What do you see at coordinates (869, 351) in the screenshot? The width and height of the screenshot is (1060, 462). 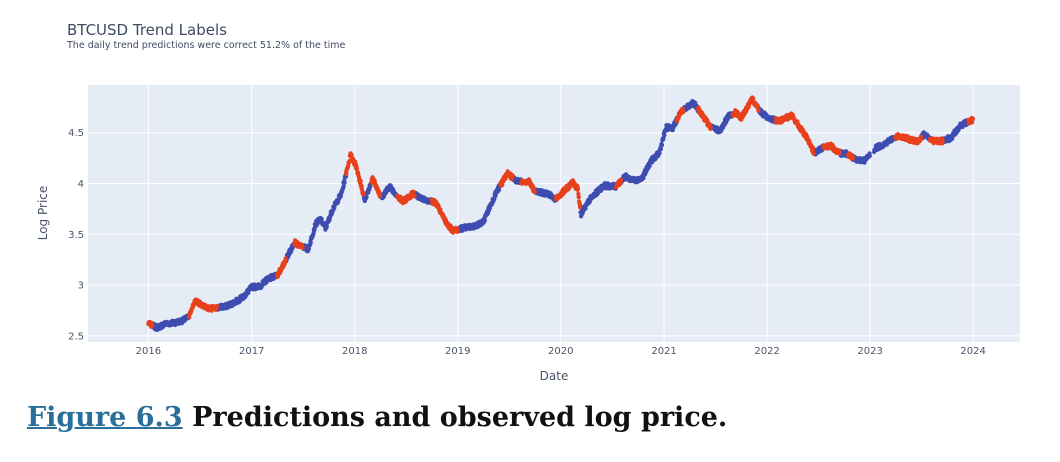 I see `x-tick-label: 2023` at bounding box center [869, 351].